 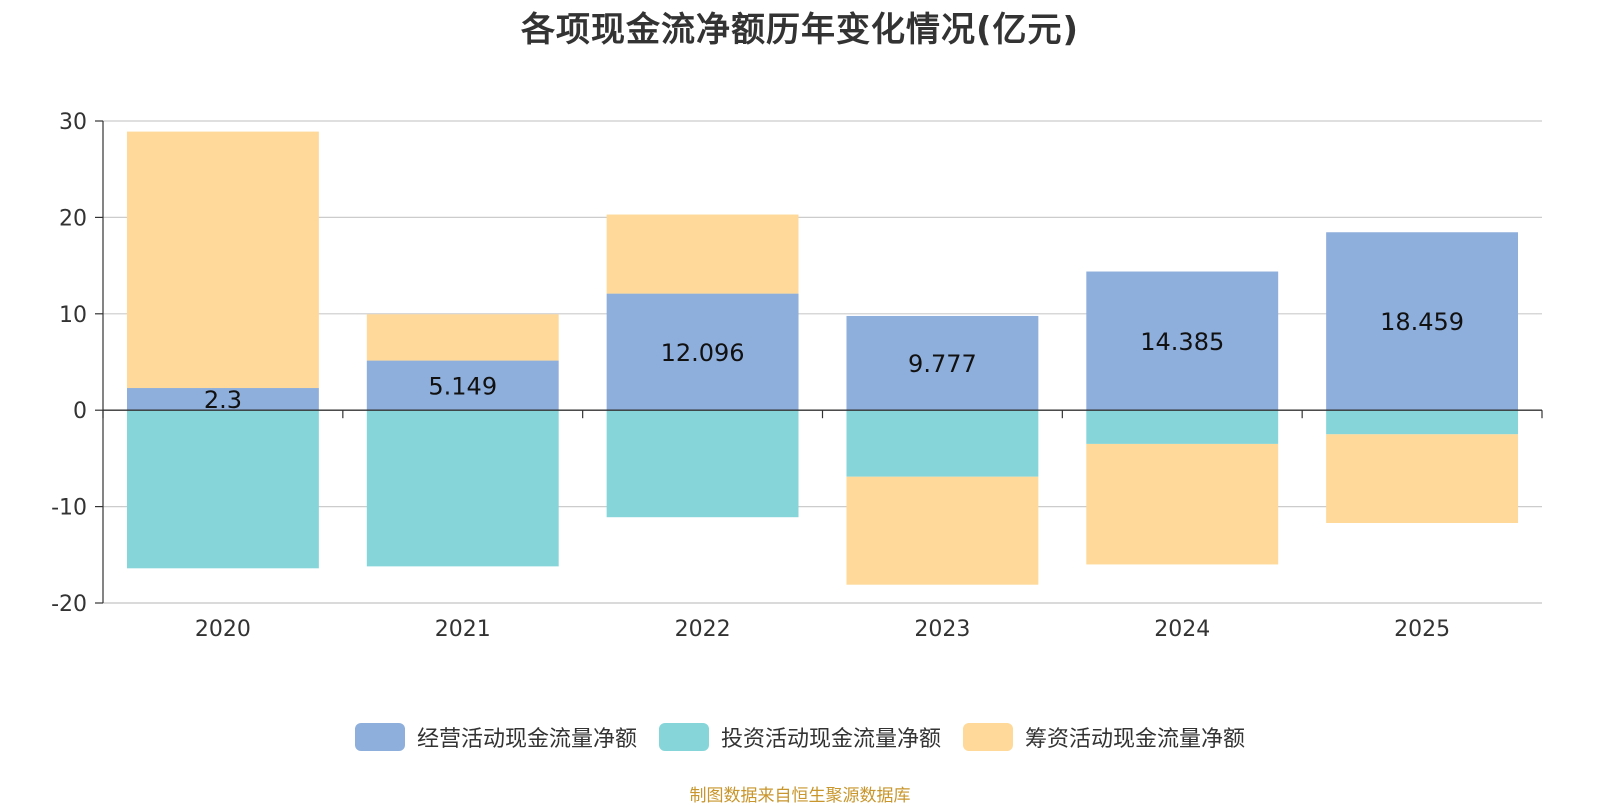 What do you see at coordinates (942, 443) in the screenshot?
I see `bar-investing-2023` at bounding box center [942, 443].